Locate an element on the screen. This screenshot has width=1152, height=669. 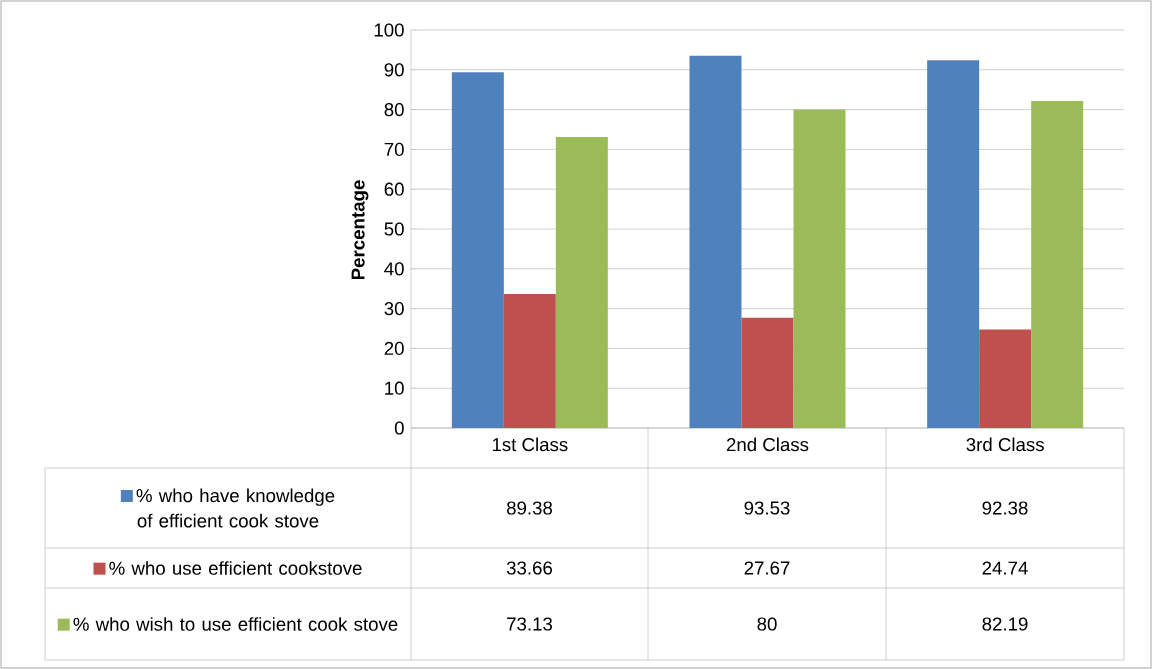
data-label: 92.38 is located at coordinates (1005, 508).